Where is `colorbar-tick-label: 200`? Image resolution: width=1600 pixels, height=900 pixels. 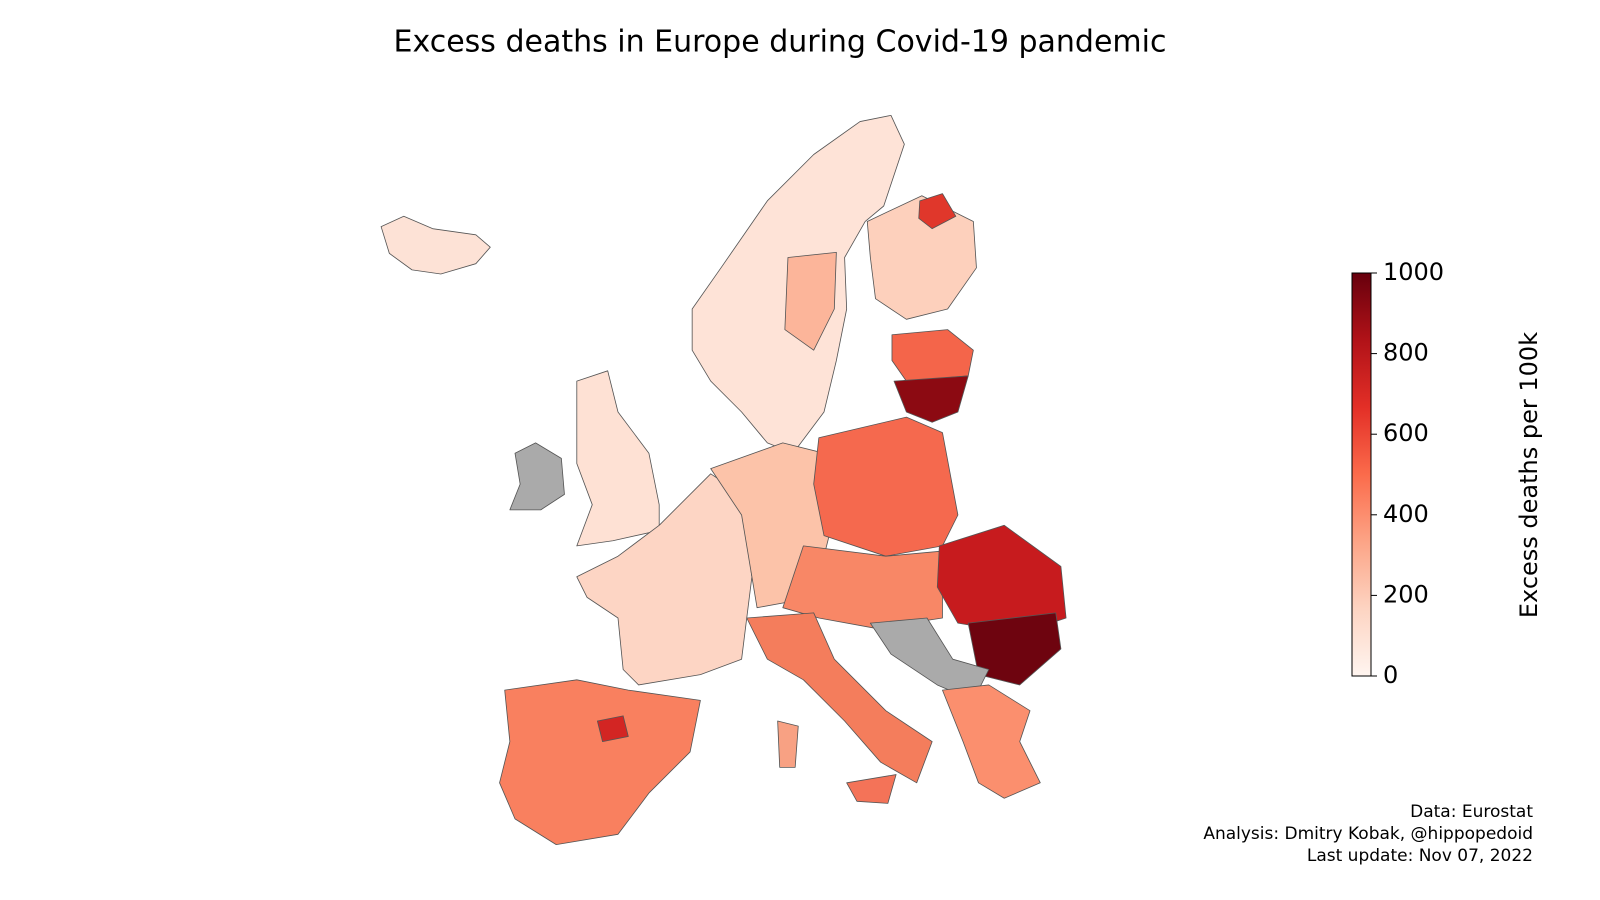
colorbar-tick-label: 200 is located at coordinates (1406, 594).